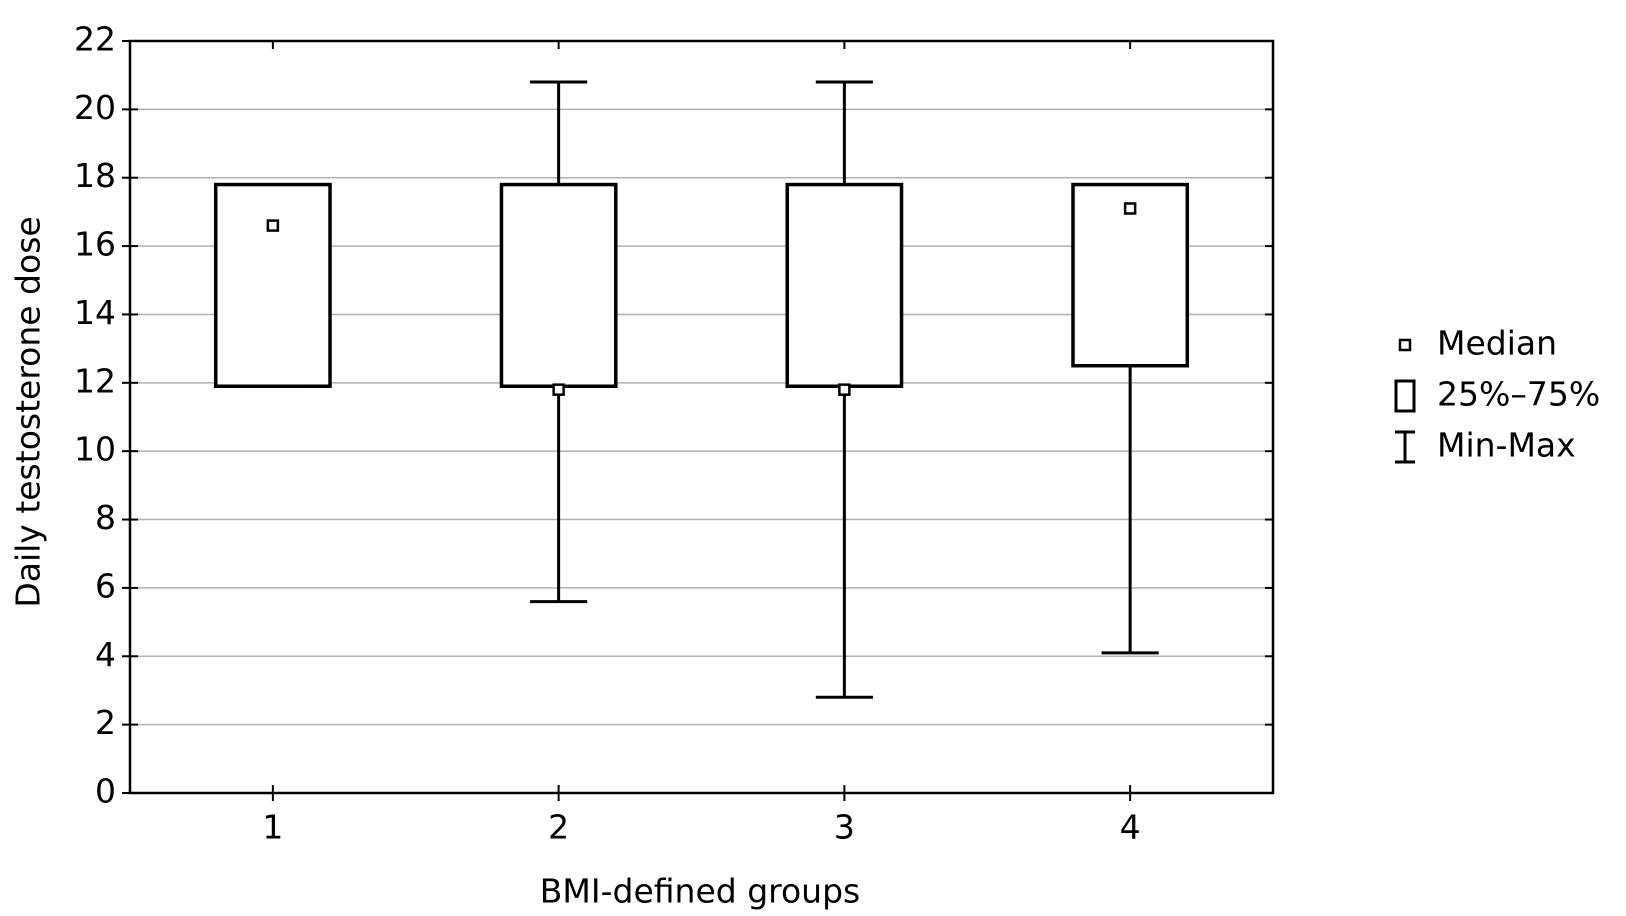 This screenshot has width=1626, height=916. I want to click on x-tick-label: 2, so click(558, 827).